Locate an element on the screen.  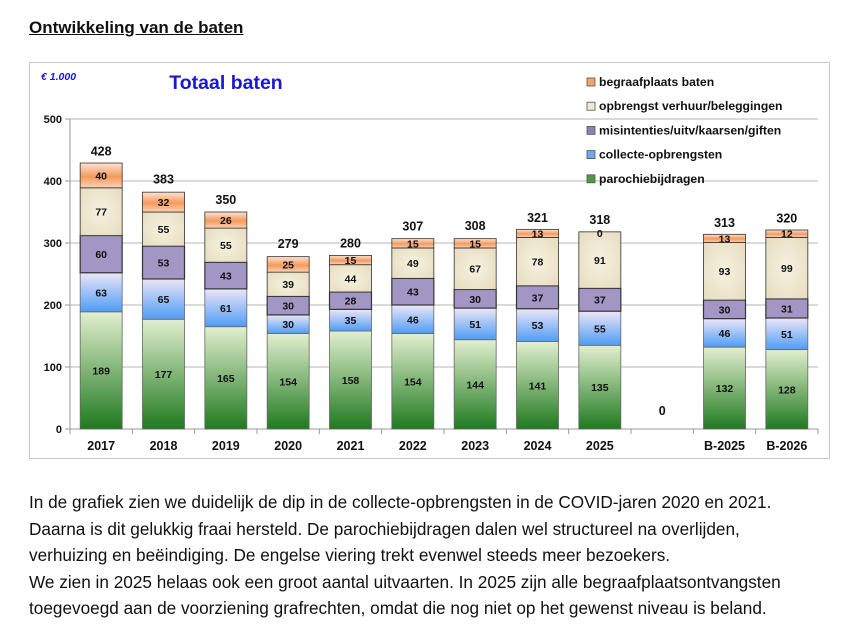
segment-value-label: 13 is located at coordinates (538, 234).